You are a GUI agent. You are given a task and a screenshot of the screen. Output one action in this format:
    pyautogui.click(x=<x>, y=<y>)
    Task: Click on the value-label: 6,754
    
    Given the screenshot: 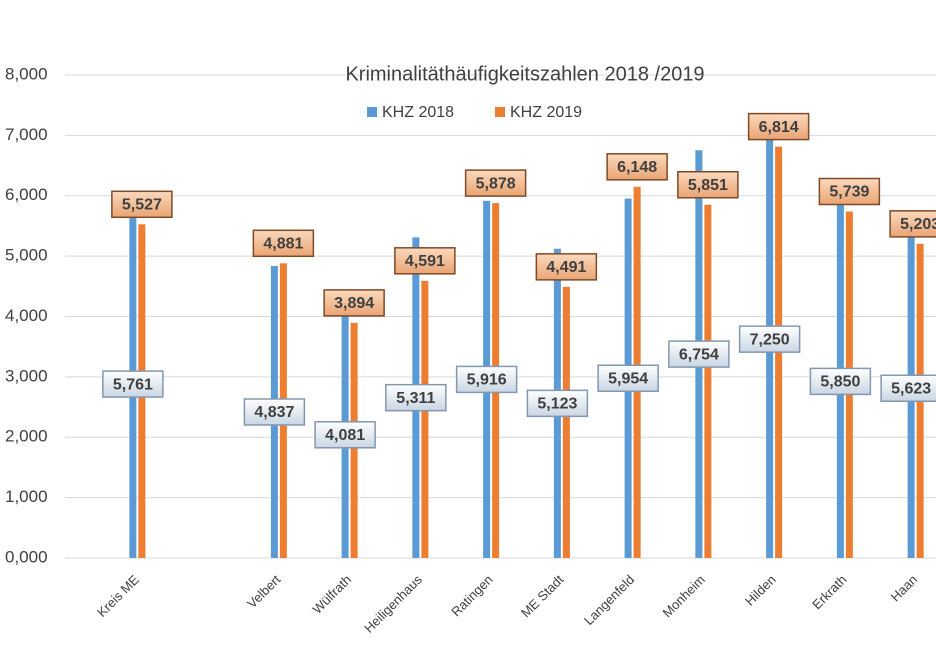 What is the action you would take?
    pyautogui.click(x=699, y=354)
    